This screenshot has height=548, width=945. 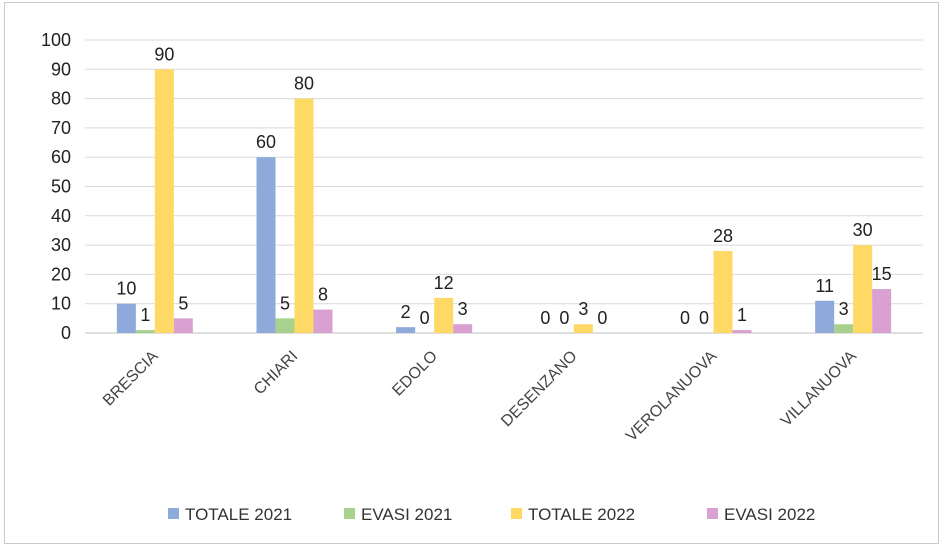 I want to click on data-label: 80, so click(x=304, y=84).